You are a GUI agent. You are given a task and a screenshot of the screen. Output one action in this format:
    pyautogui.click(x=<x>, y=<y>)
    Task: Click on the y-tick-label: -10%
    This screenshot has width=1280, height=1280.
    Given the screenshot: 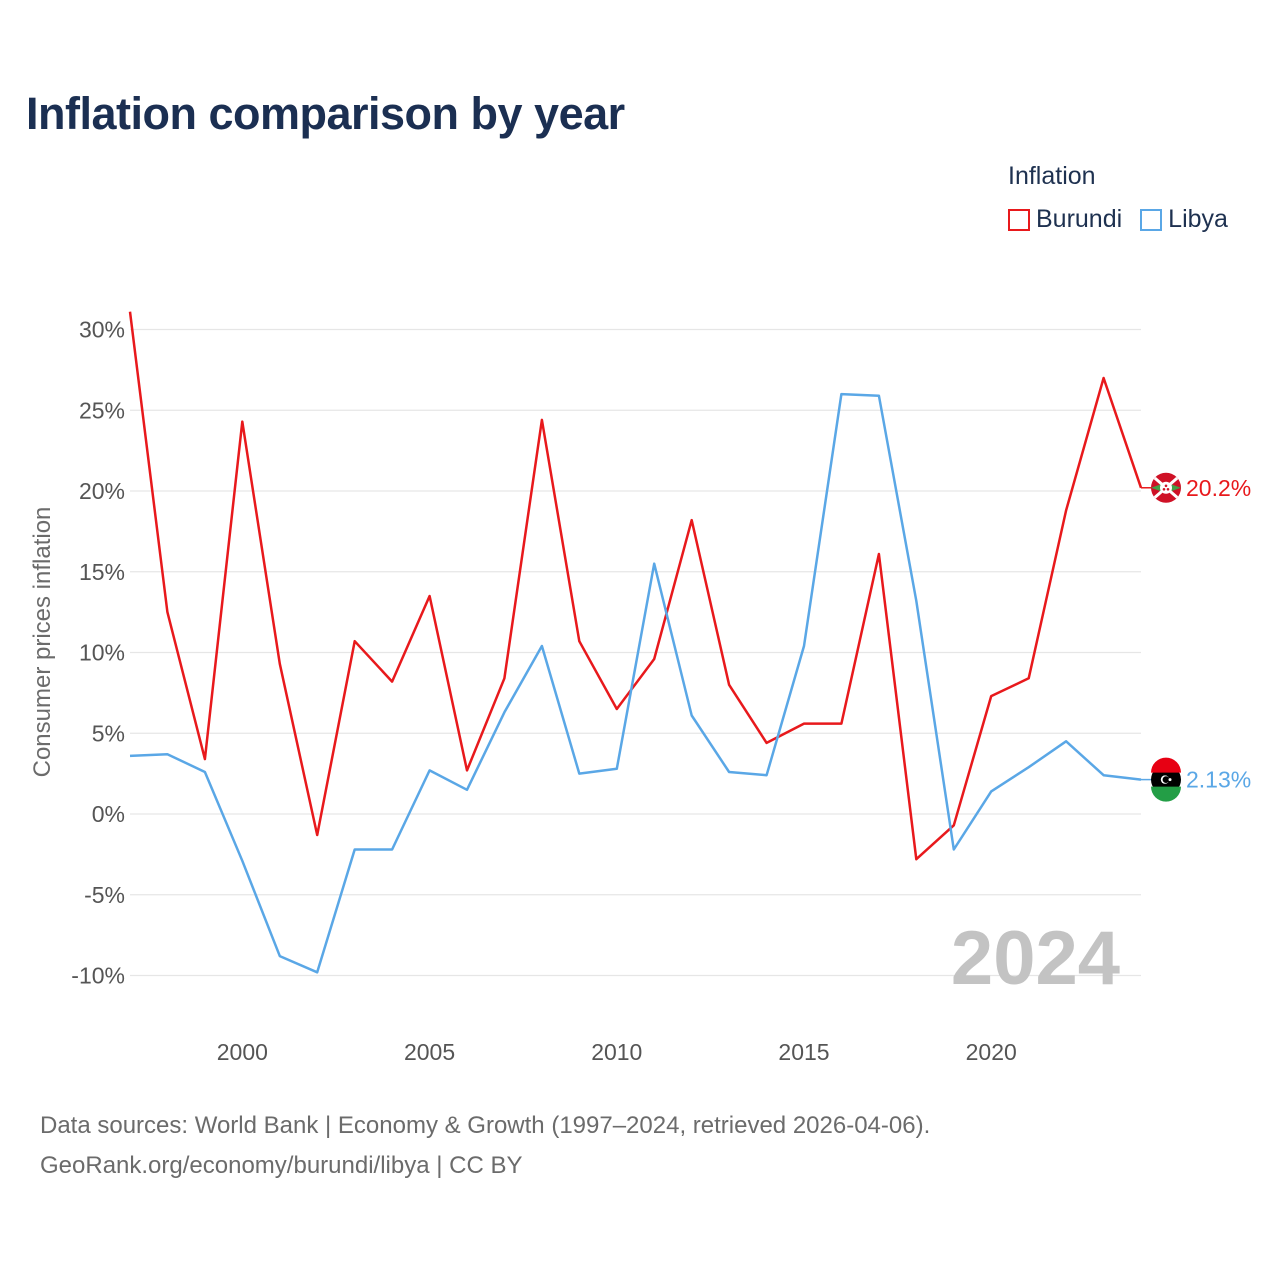 What is the action you would take?
    pyautogui.click(x=98, y=976)
    